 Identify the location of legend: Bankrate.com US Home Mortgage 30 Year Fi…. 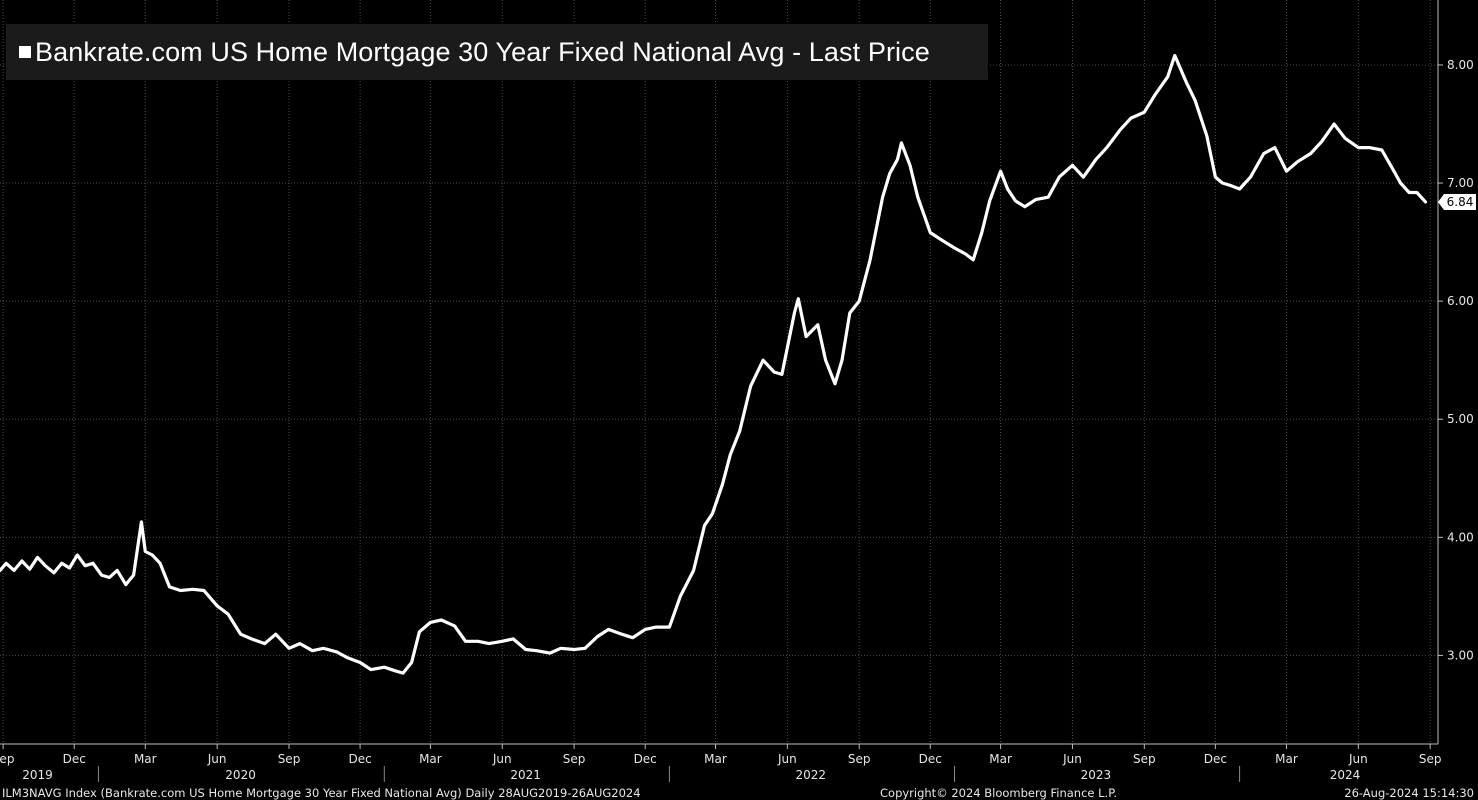
(497, 52).